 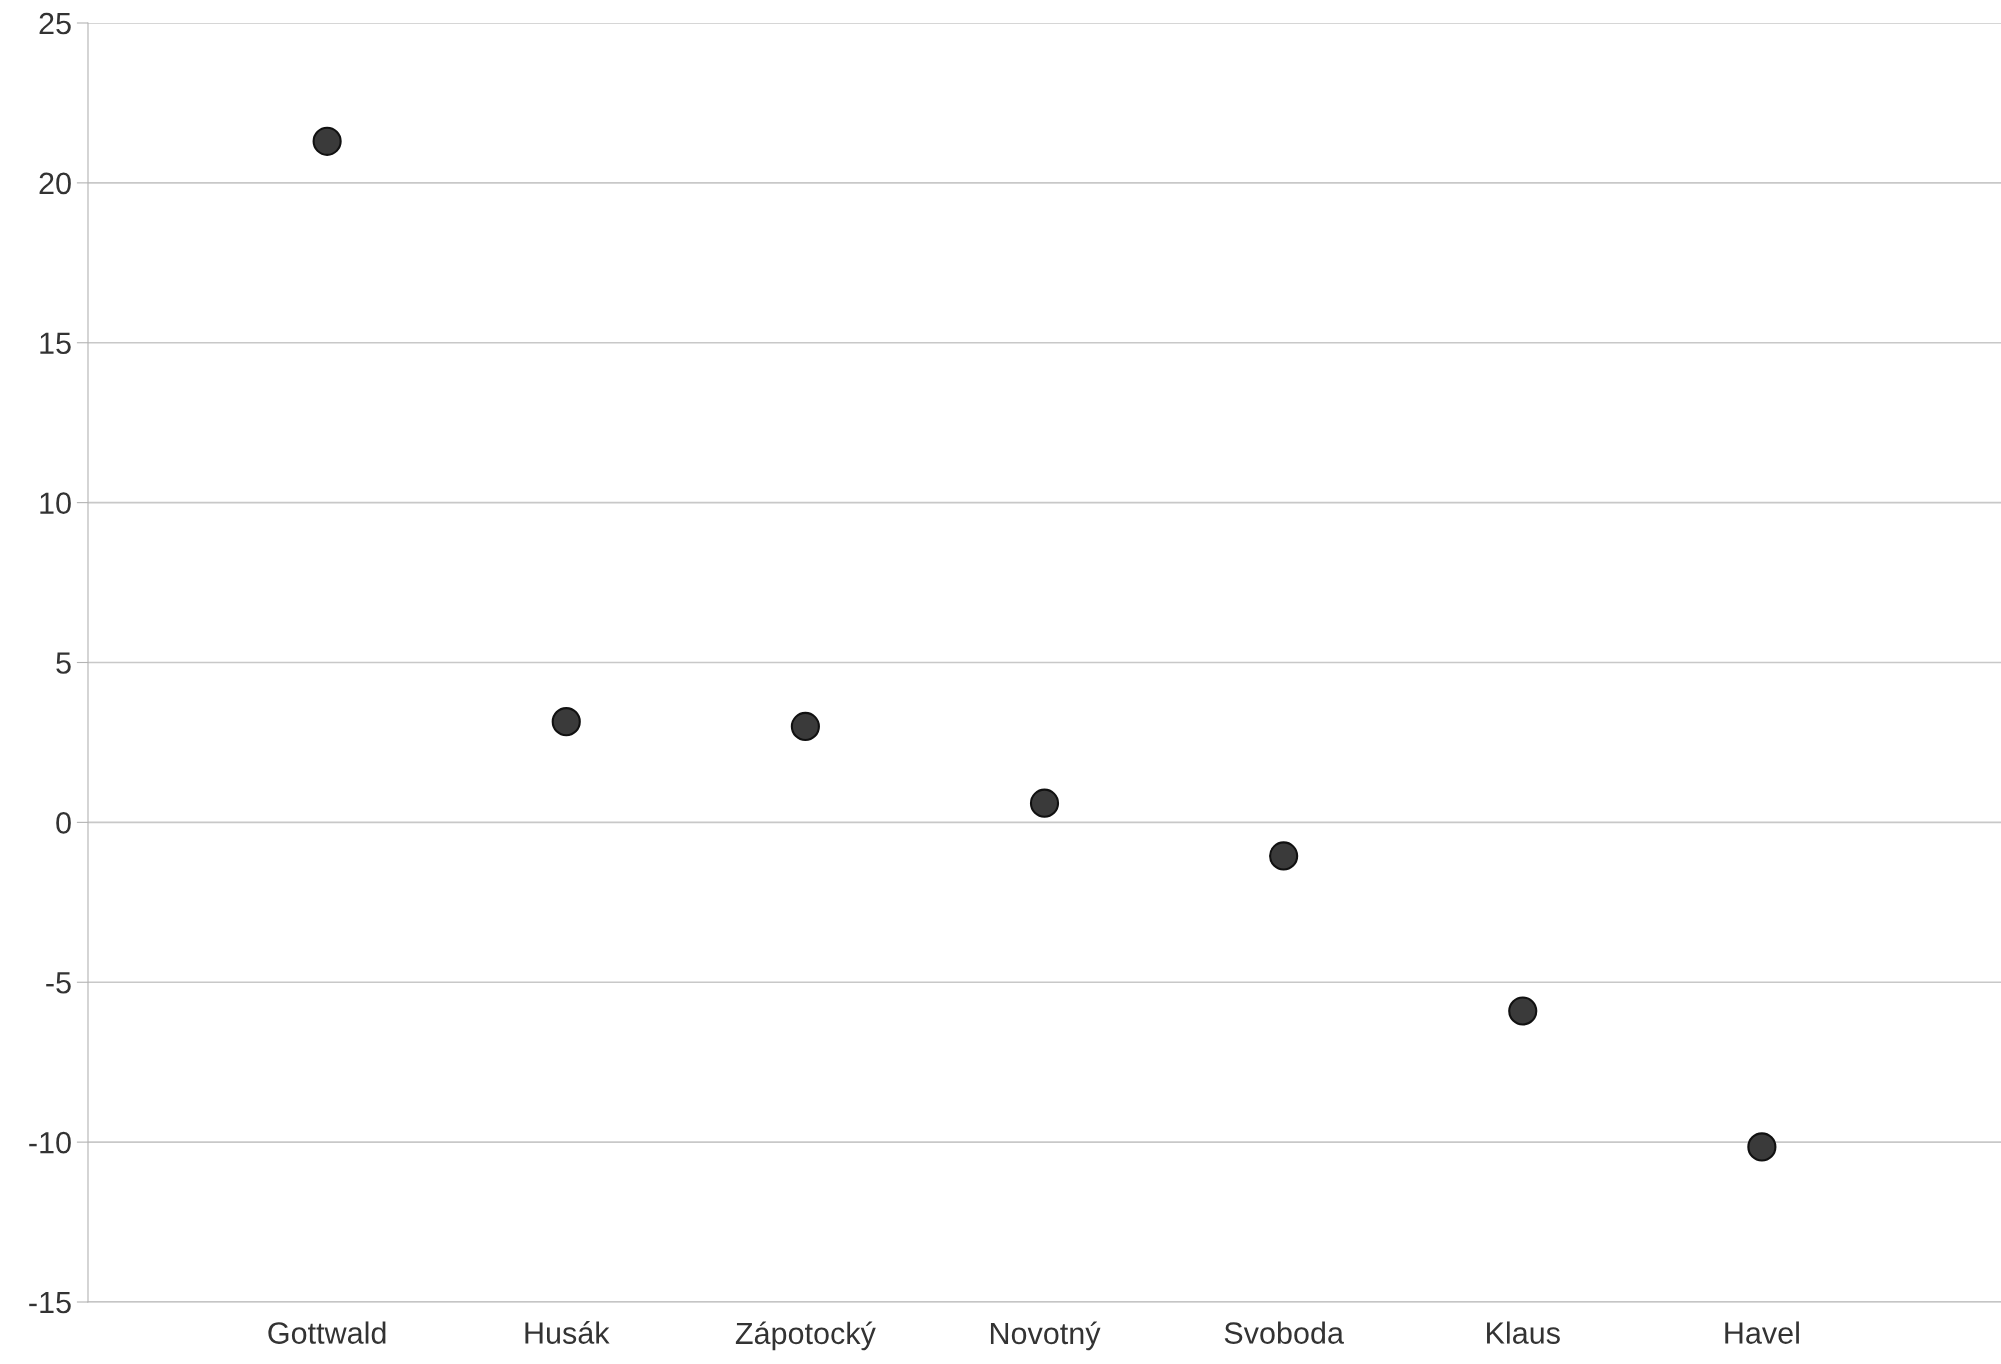 I want to click on y-tick-label: 15, so click(x=55, y=343).